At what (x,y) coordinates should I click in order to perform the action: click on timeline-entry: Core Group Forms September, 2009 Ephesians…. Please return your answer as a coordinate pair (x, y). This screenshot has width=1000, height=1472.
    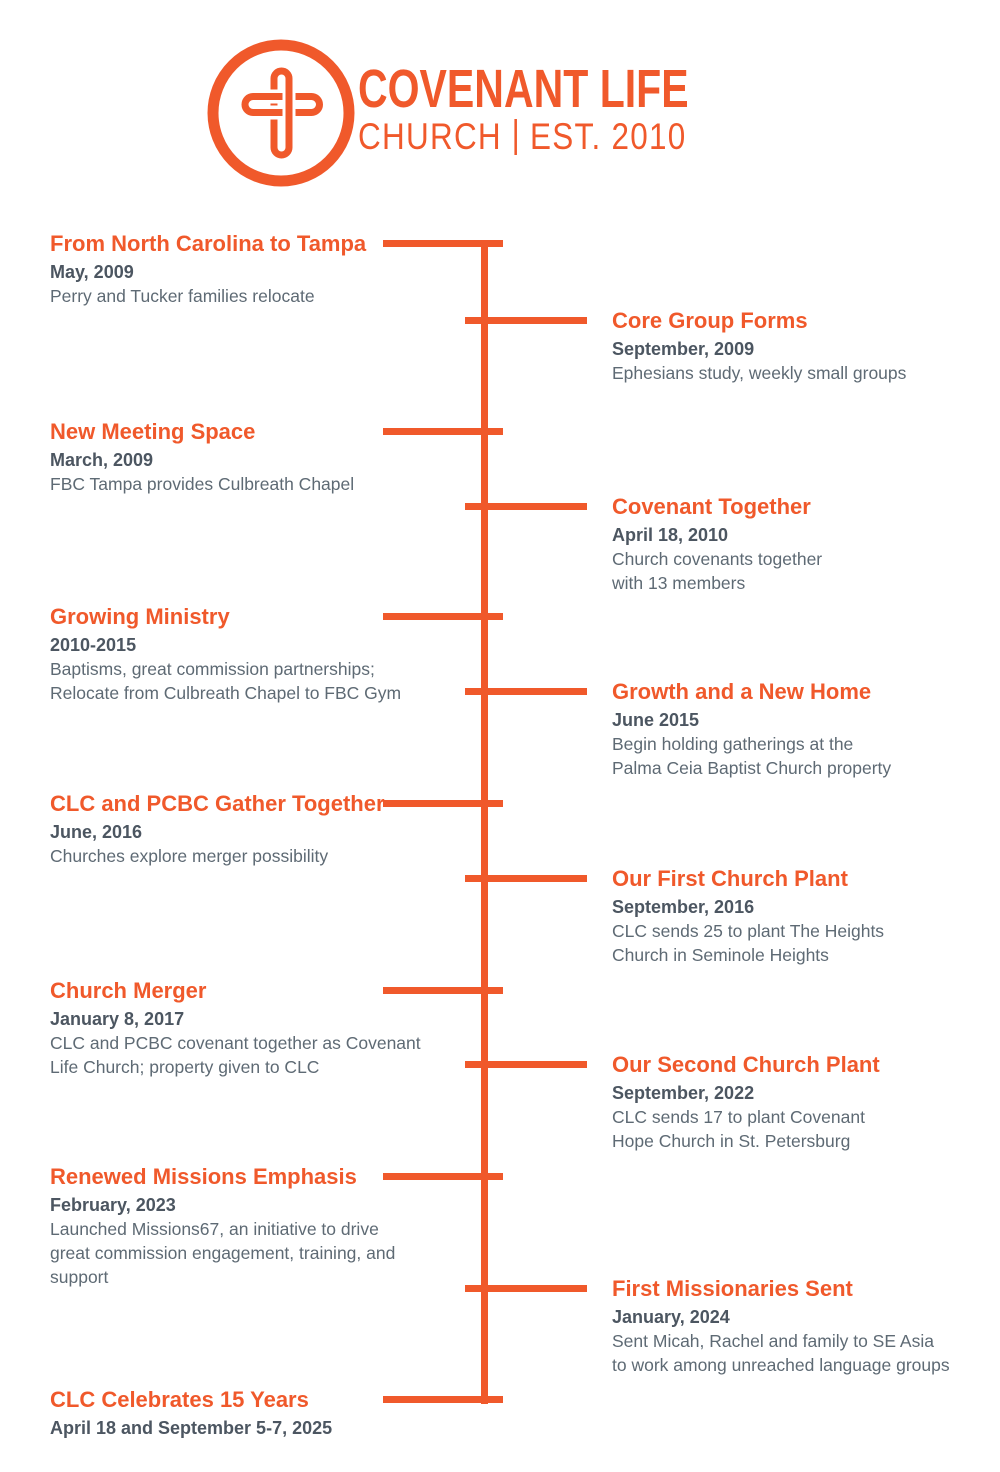
    Looking at the image, I should click on (798, 346).